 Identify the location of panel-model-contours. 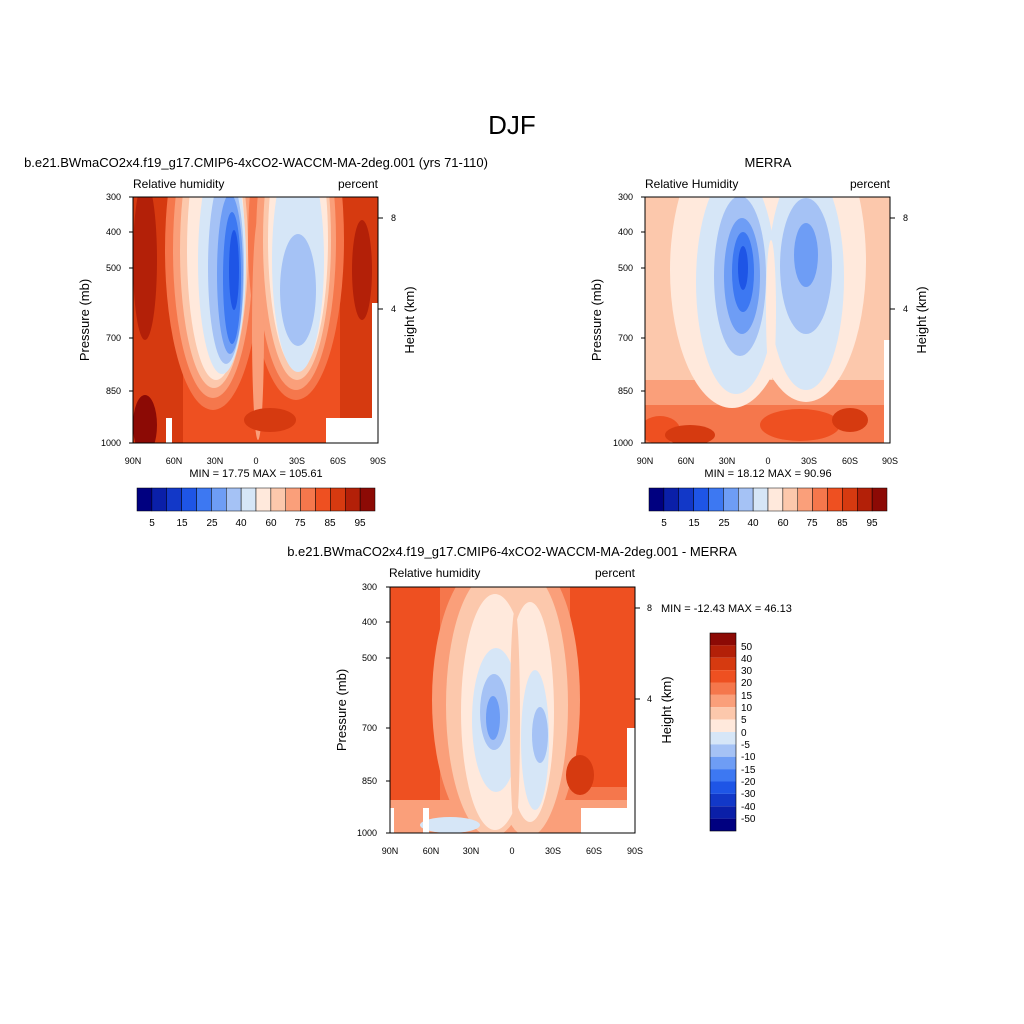
(255, 320).